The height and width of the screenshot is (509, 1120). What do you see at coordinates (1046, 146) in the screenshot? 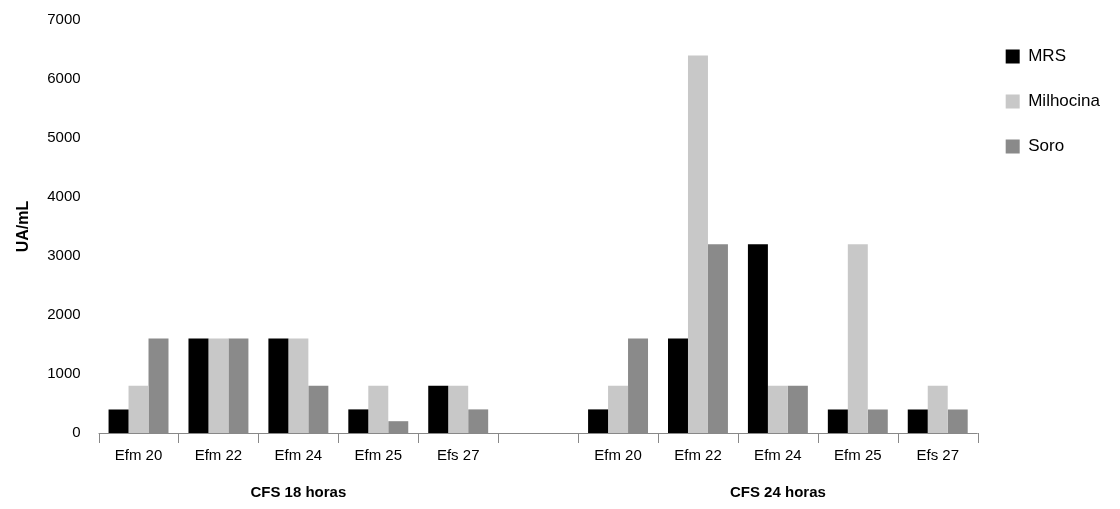
I see `legend-label: Soro` at bounding box center [1046, 146].